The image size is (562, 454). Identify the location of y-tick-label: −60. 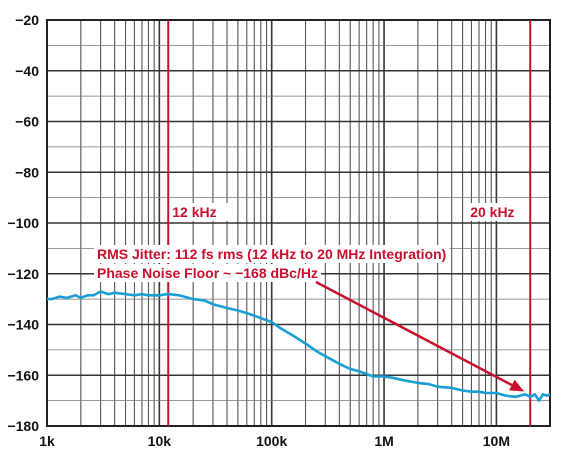
(27, 122).